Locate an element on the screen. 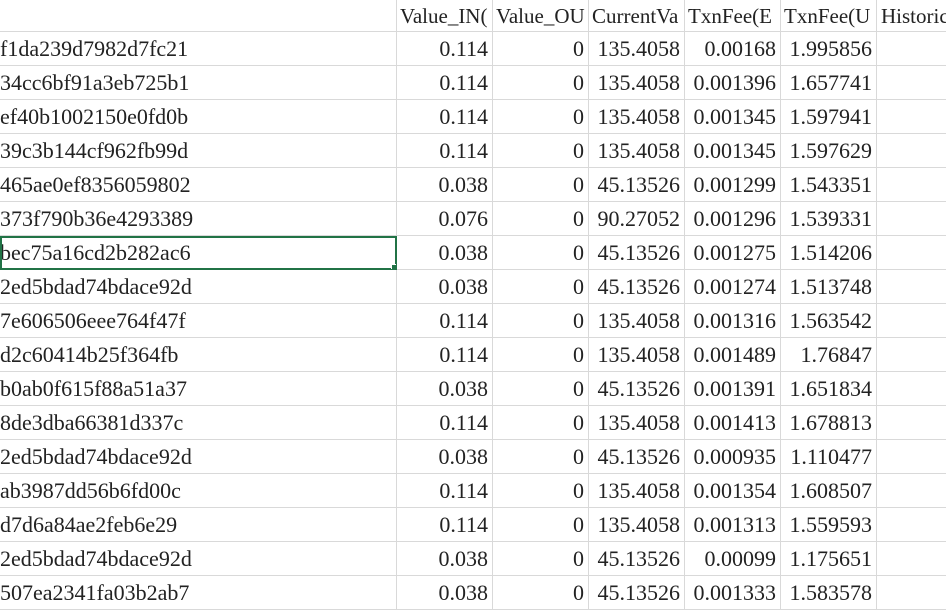 The height and width of the screenshot is (616, 946). table-cell: d2c60414b25f364fb is located at coordinates (198, 355).